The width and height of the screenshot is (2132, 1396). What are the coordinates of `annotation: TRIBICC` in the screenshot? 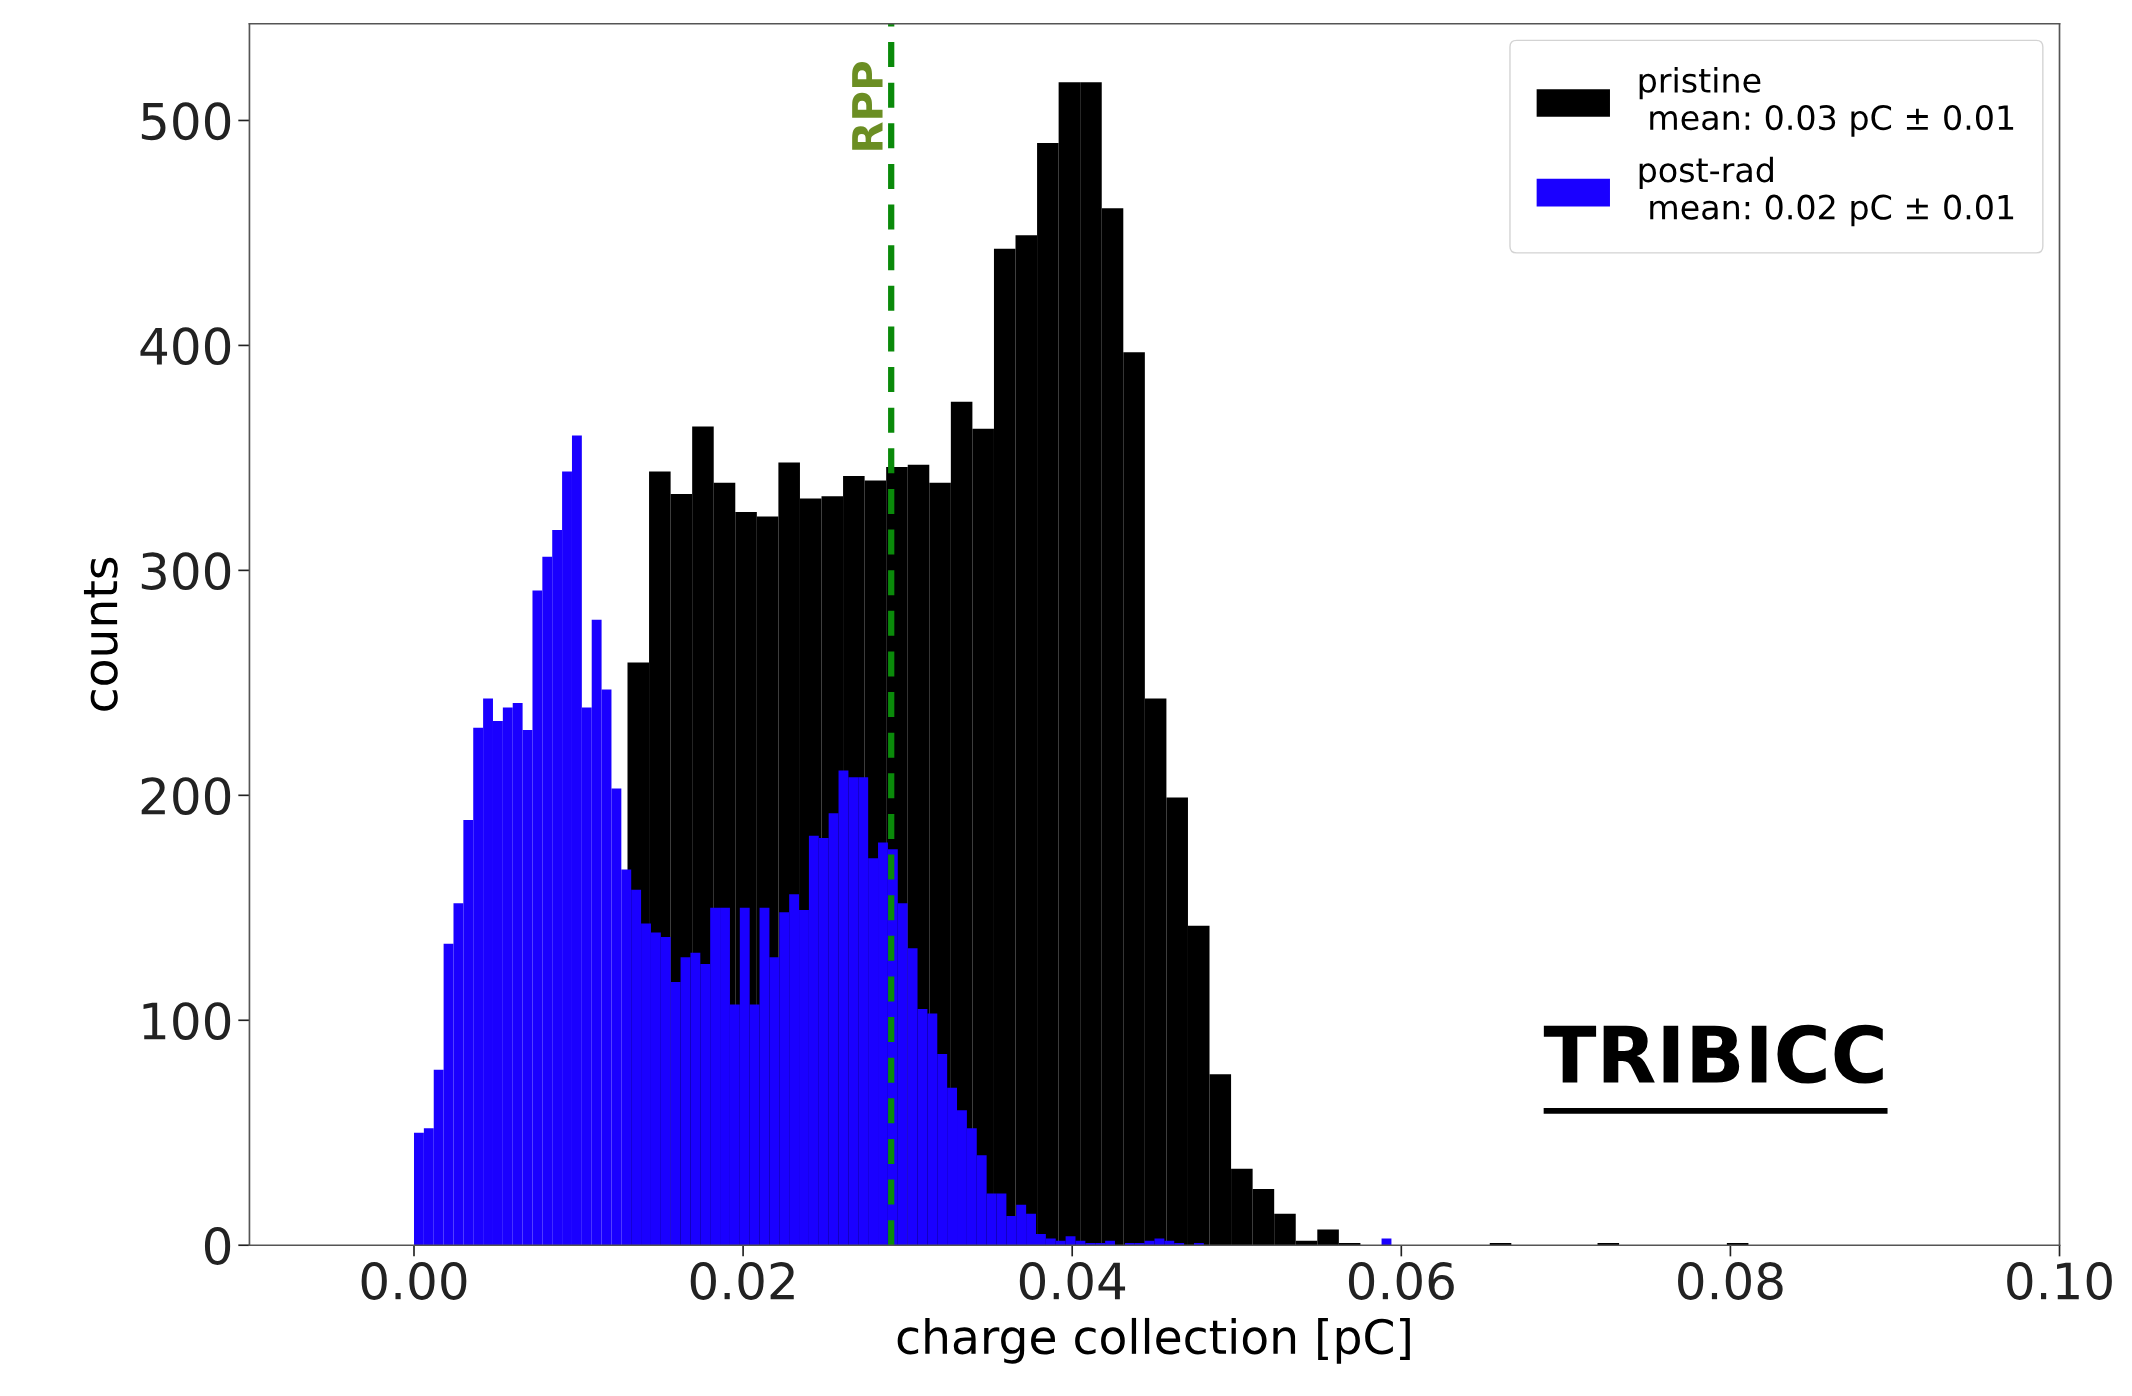 It's located at (1713, 1054).